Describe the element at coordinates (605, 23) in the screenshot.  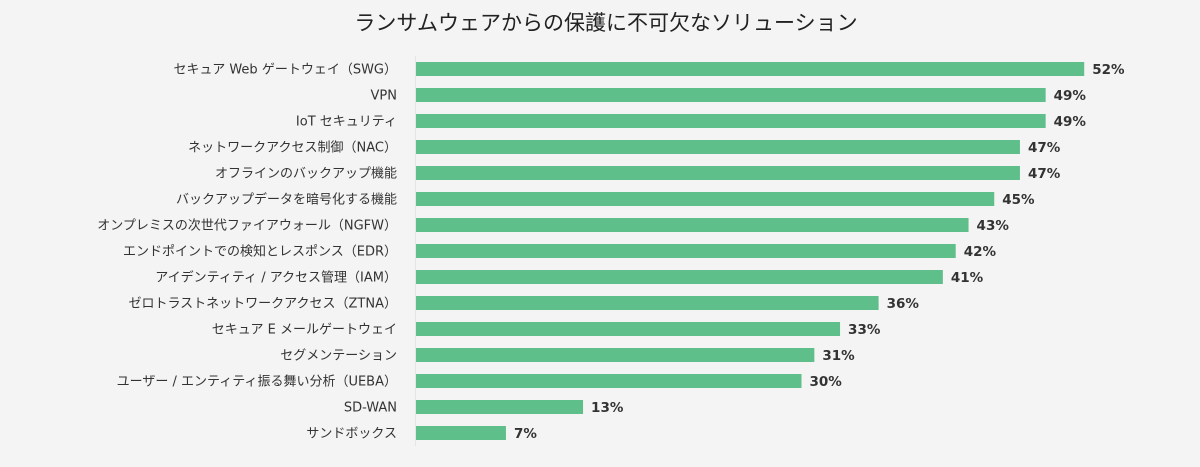
I see `chart-title: ランサムウェアからの保護に不可欠なソリューション` at that location.